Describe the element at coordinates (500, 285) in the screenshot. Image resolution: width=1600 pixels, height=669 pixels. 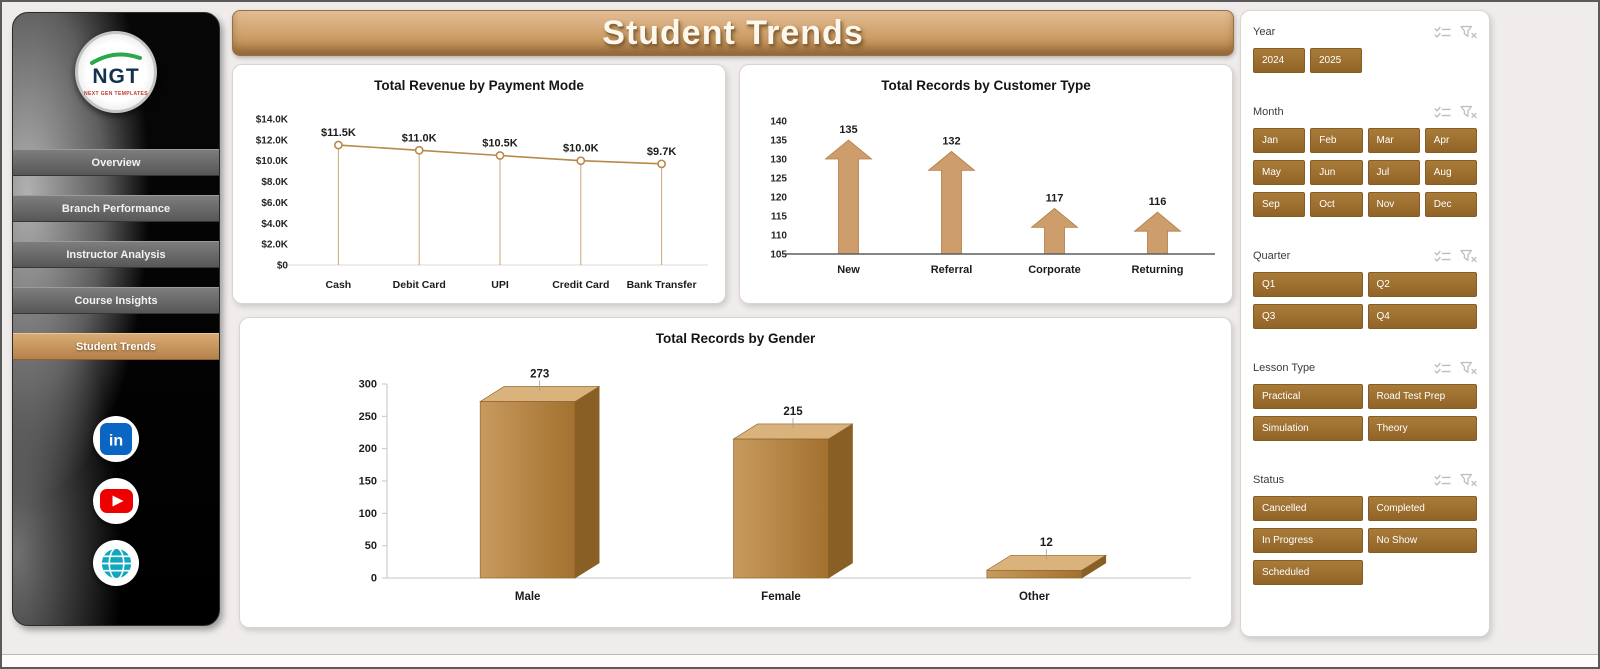
I see `svg-text: UPI` at that location.